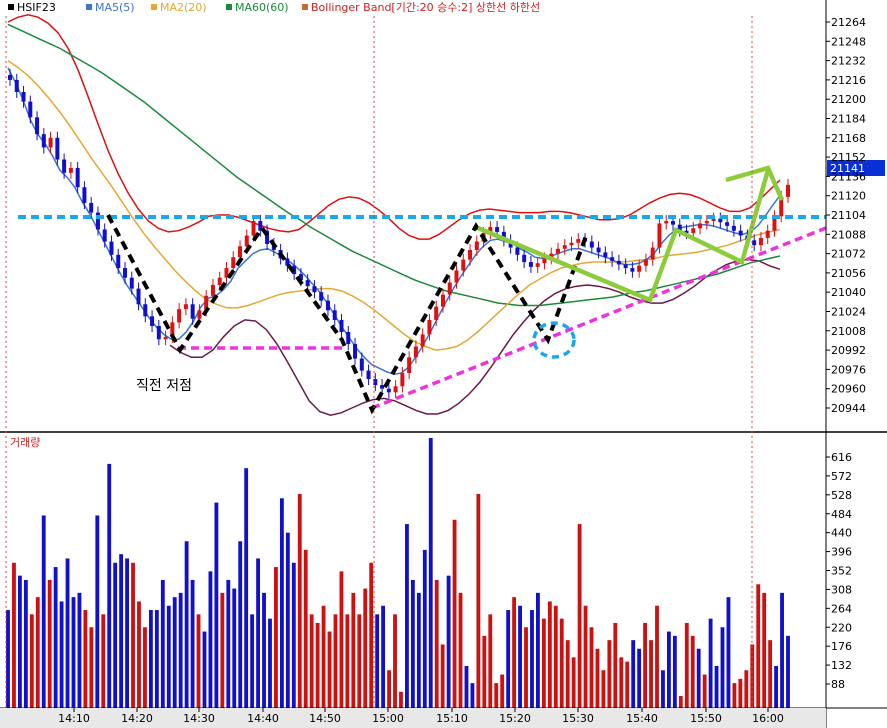  I want to click on y-tick-label: 21008, so click(848, 331).